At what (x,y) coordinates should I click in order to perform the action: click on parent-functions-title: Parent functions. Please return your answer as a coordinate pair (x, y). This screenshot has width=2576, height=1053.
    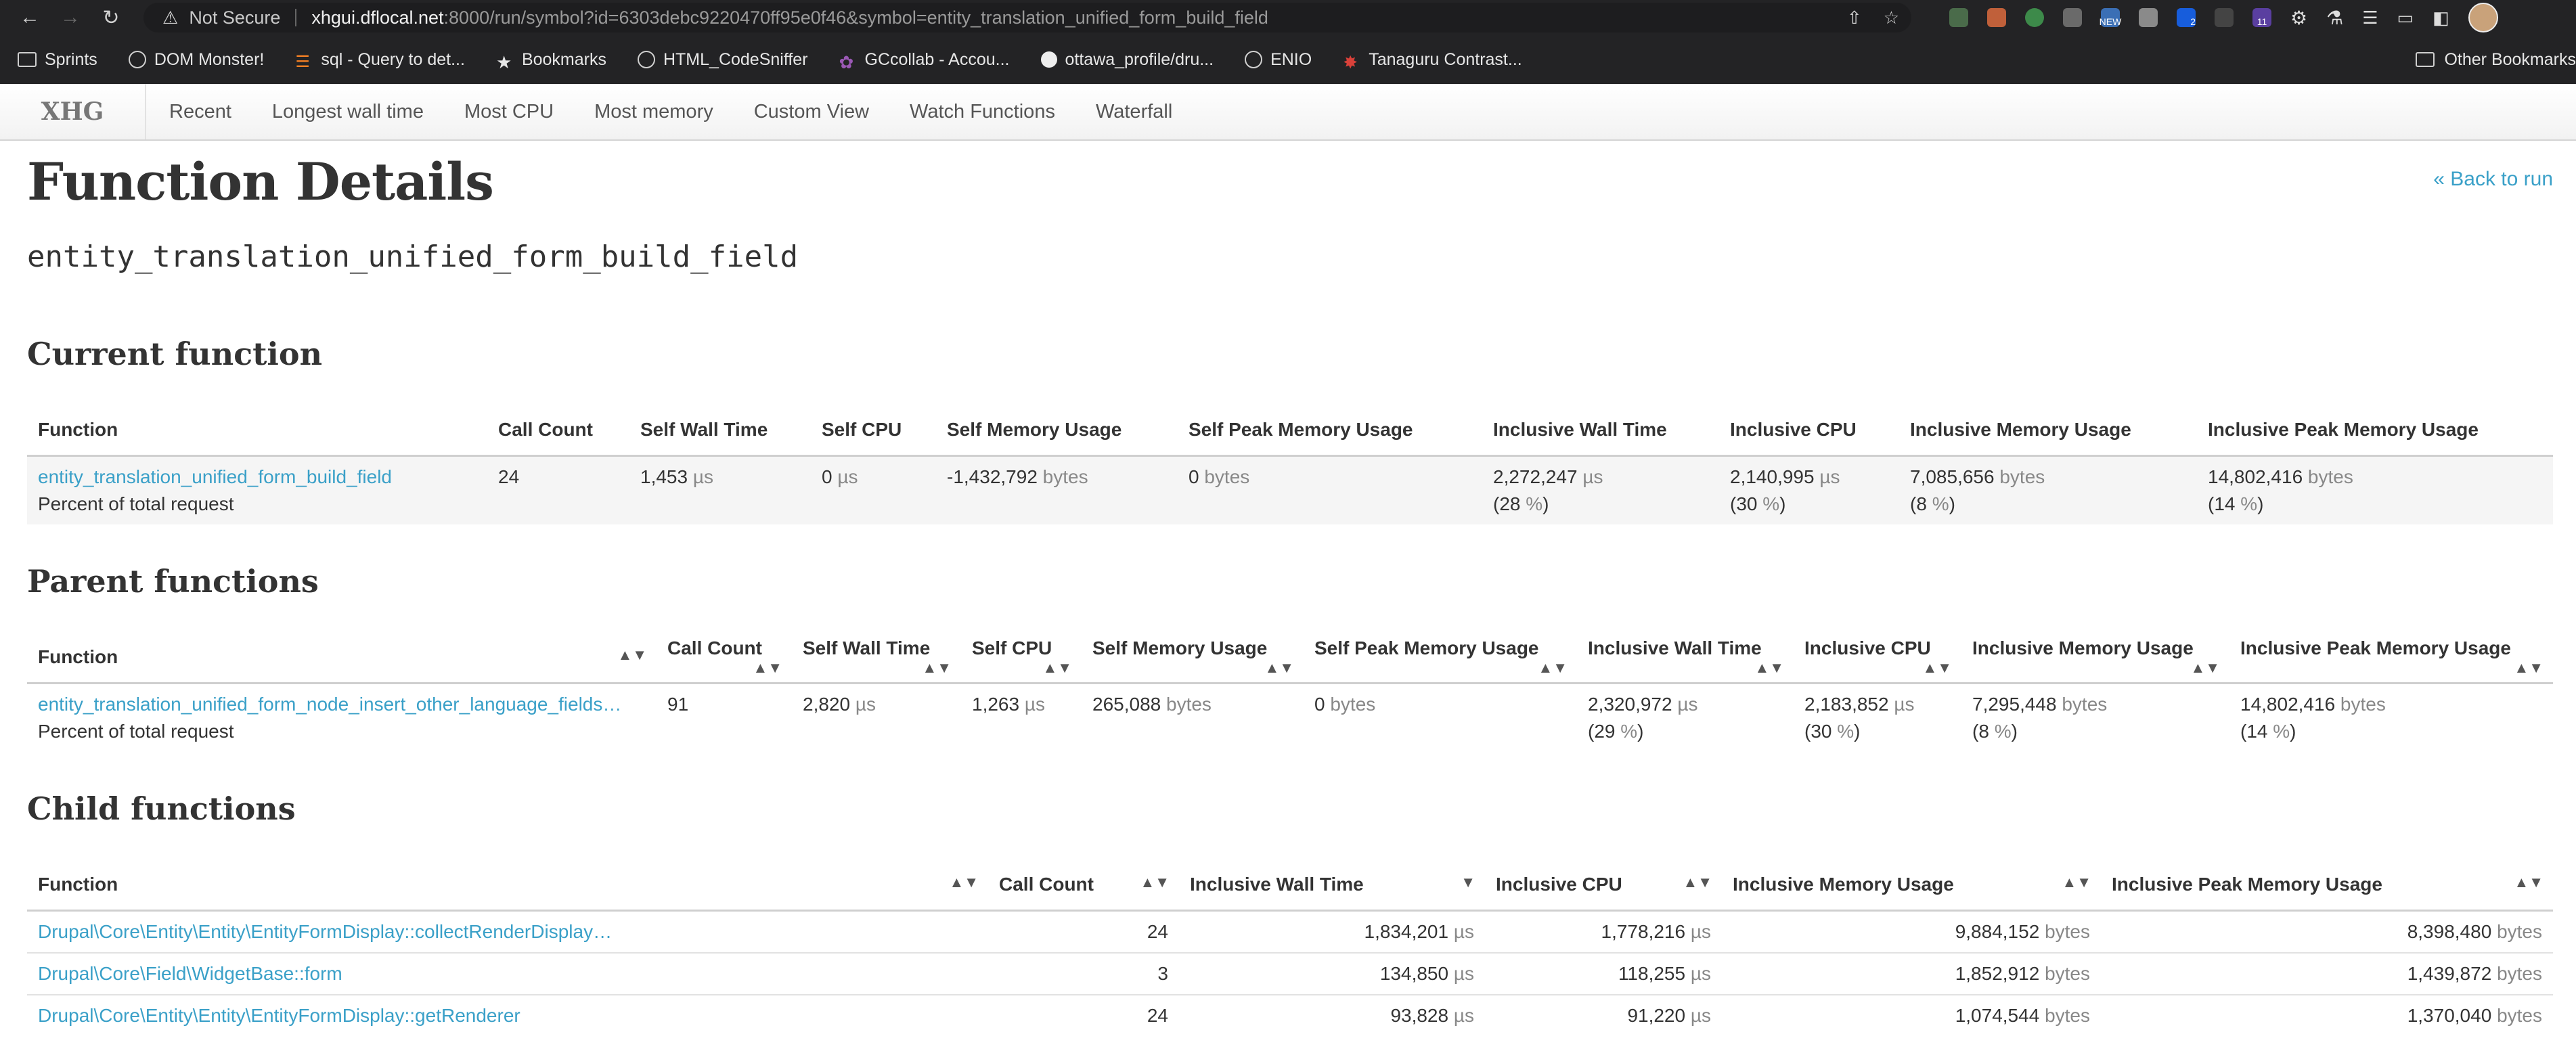
    Looking at the image, I should click on (173, 581).